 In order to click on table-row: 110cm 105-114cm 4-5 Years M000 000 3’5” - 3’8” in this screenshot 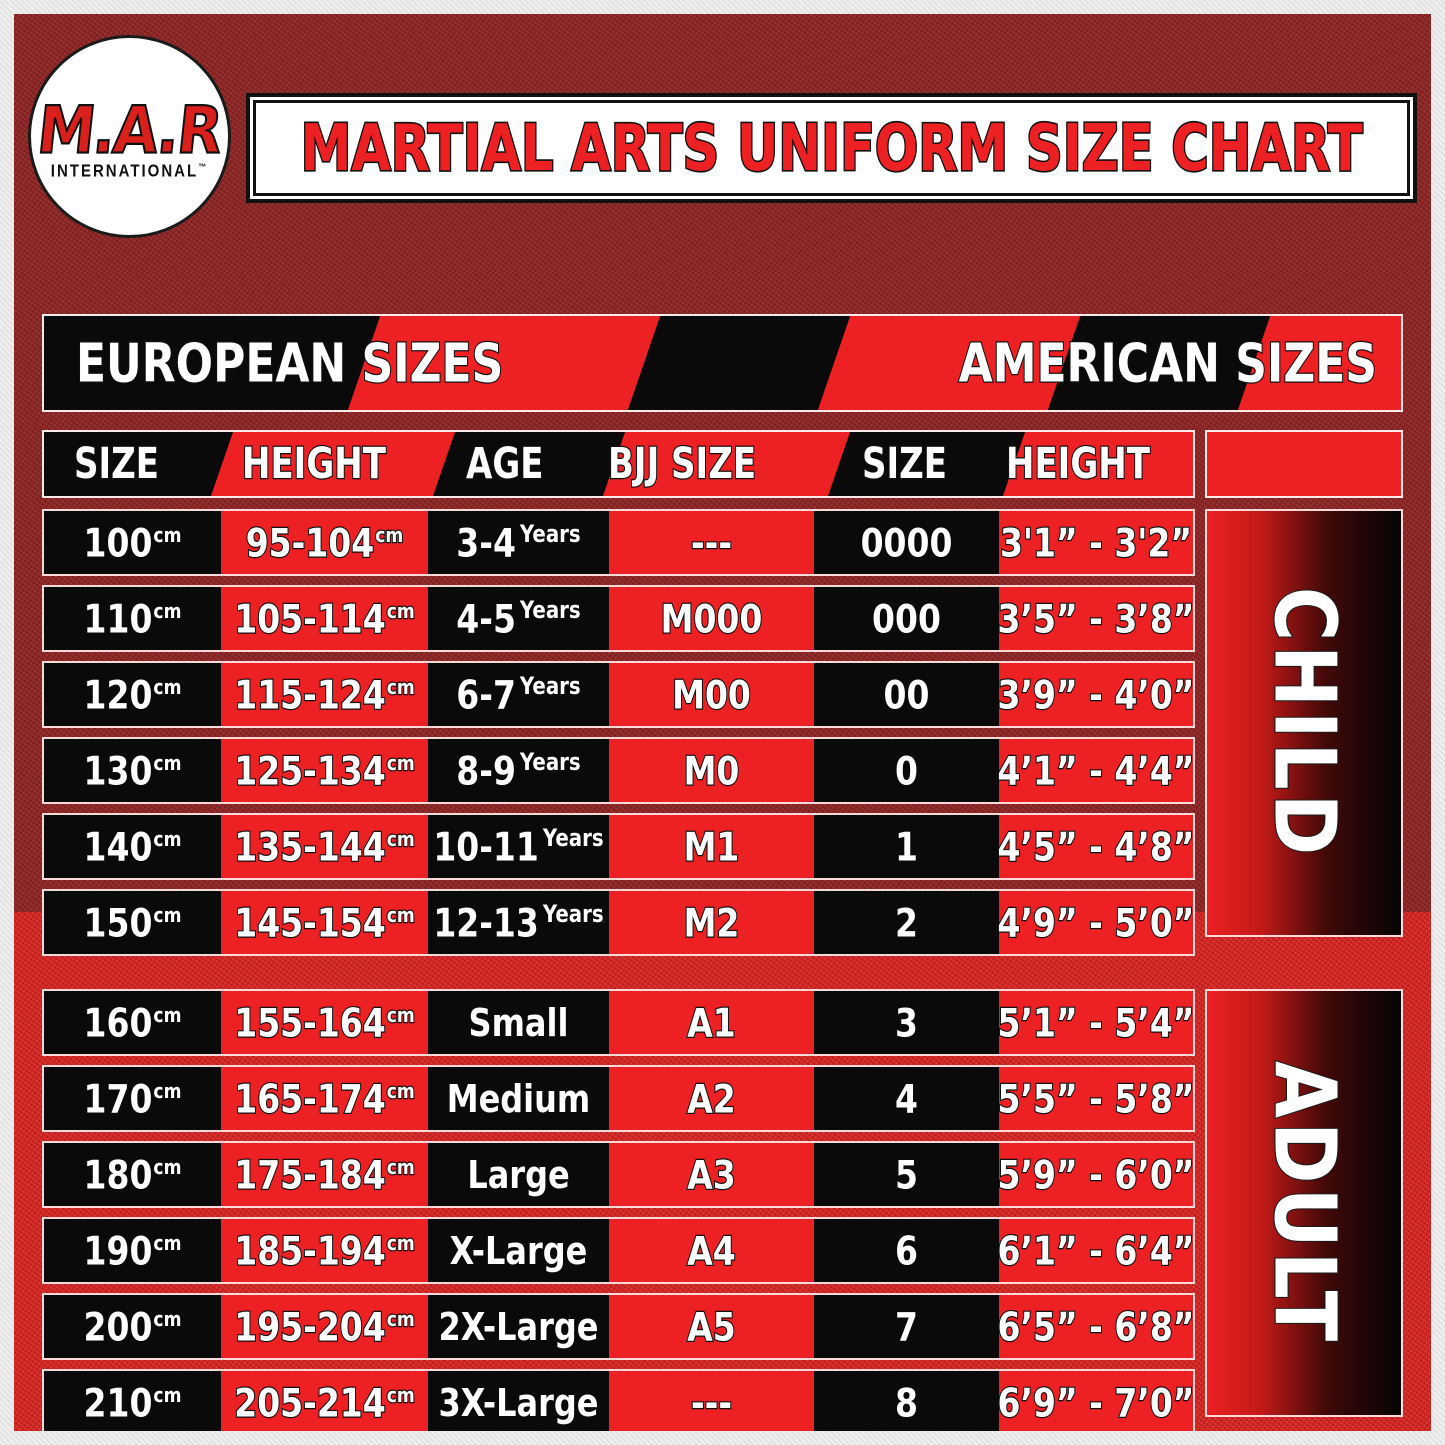, I will do `click(618, 618)`.